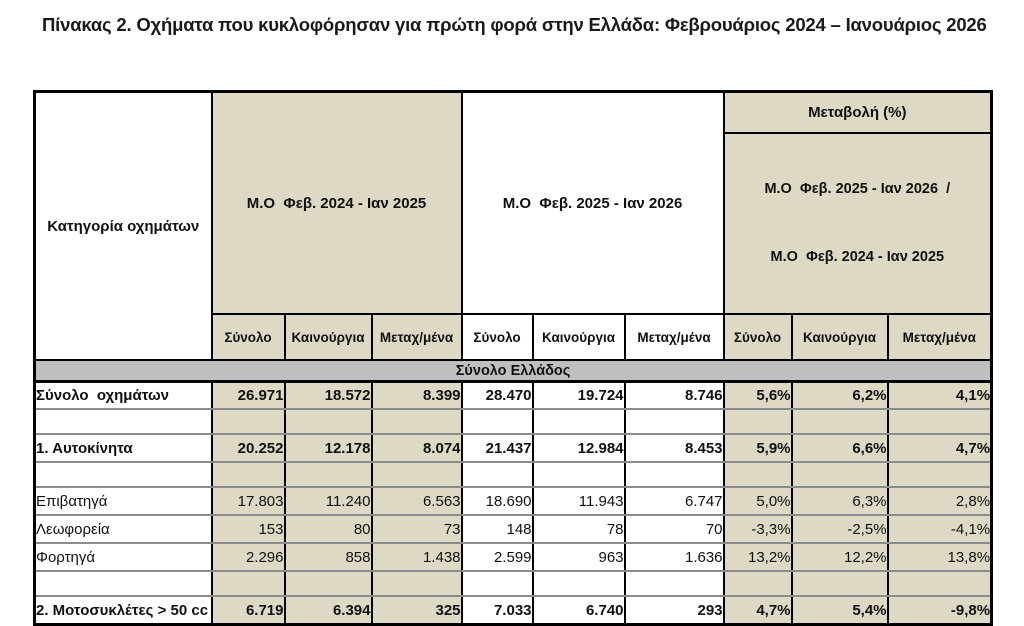  What do you see at coordinates (123, 584) in the screenshot?
I see `row-label` at bounding box center [123, 584].